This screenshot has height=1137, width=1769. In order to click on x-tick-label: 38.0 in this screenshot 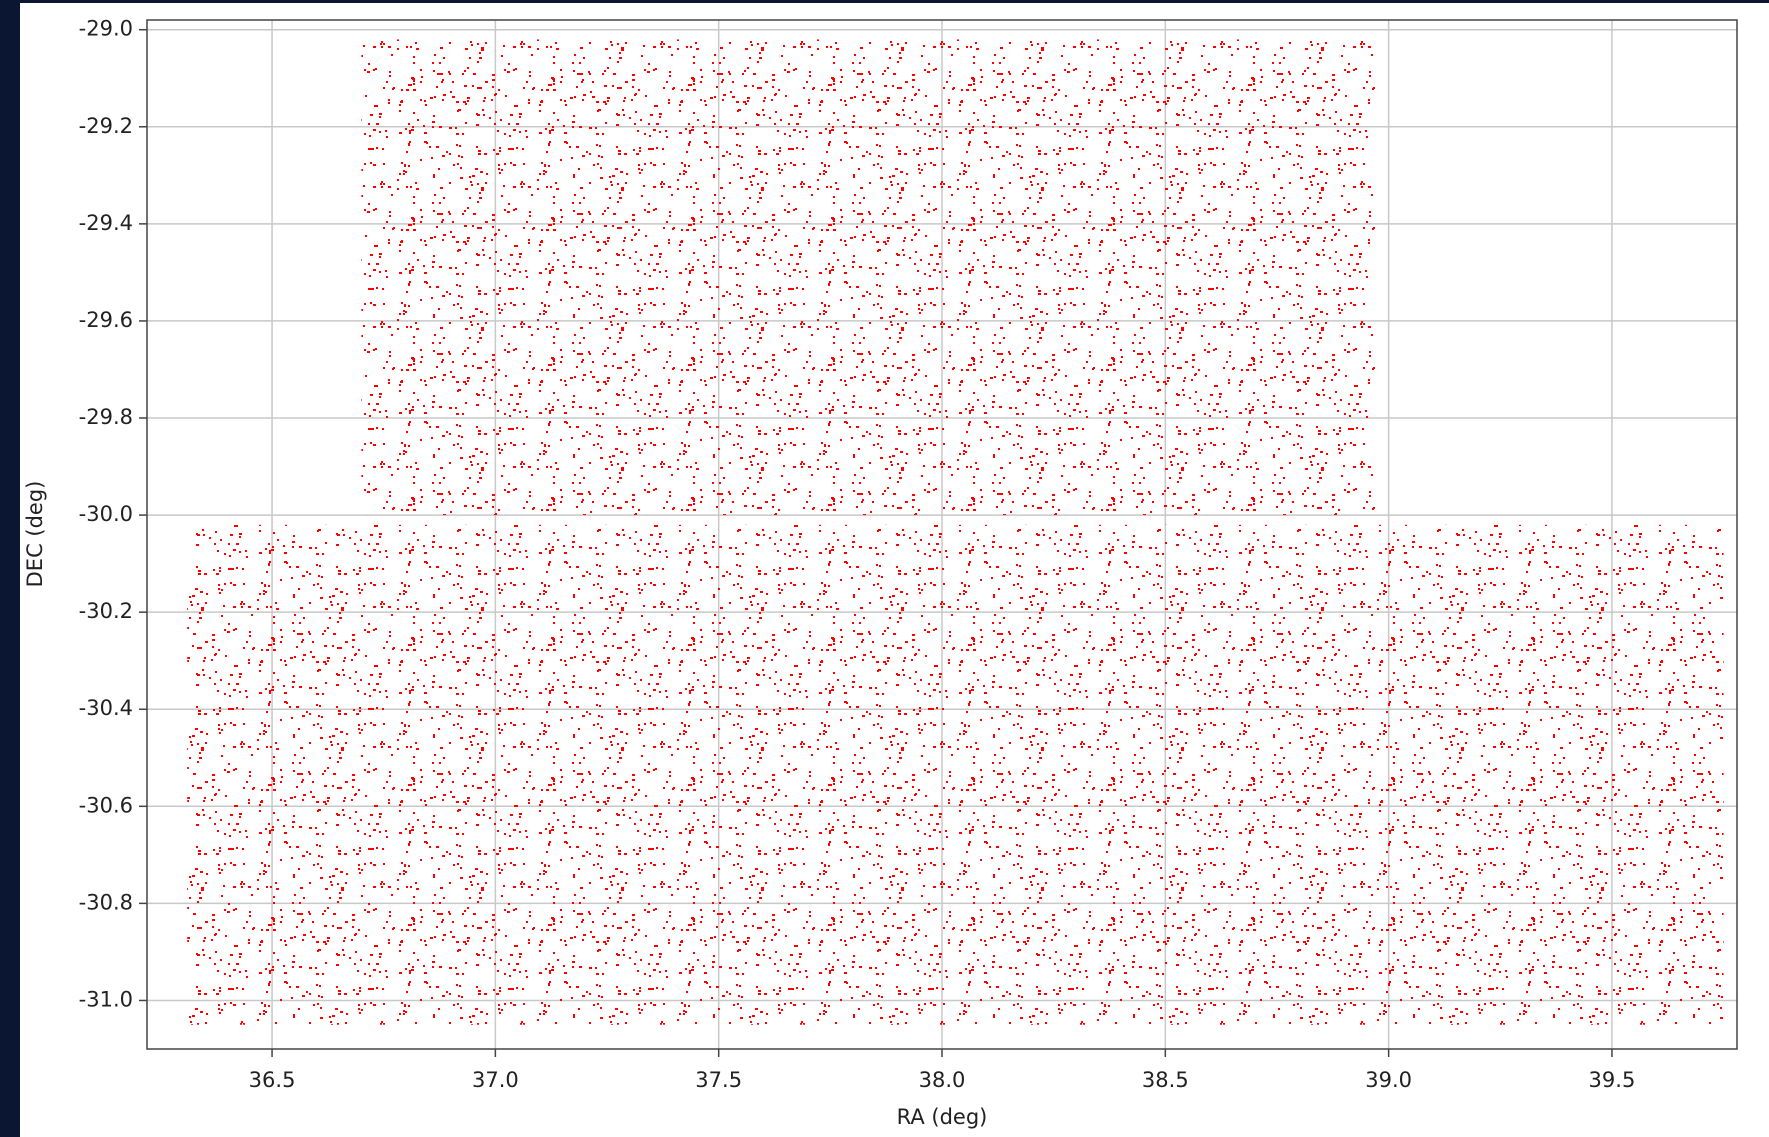, I will do `click(942, 1080)`.